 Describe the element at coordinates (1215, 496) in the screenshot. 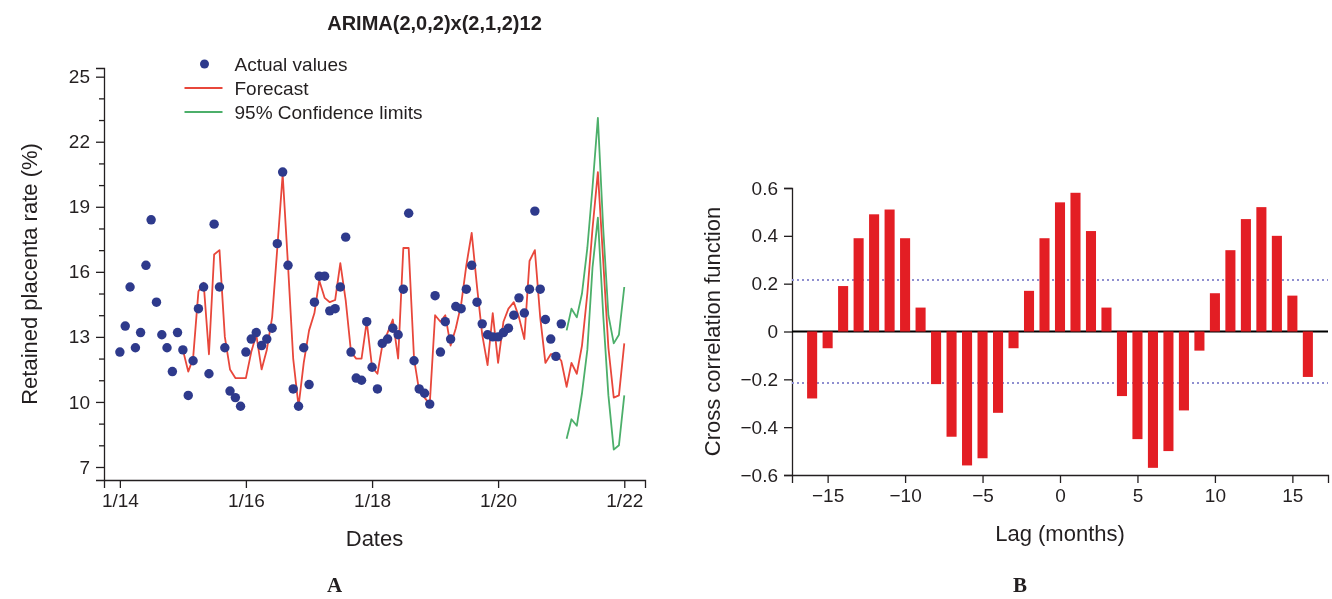

I see `x-tick-label: 10` at that location.